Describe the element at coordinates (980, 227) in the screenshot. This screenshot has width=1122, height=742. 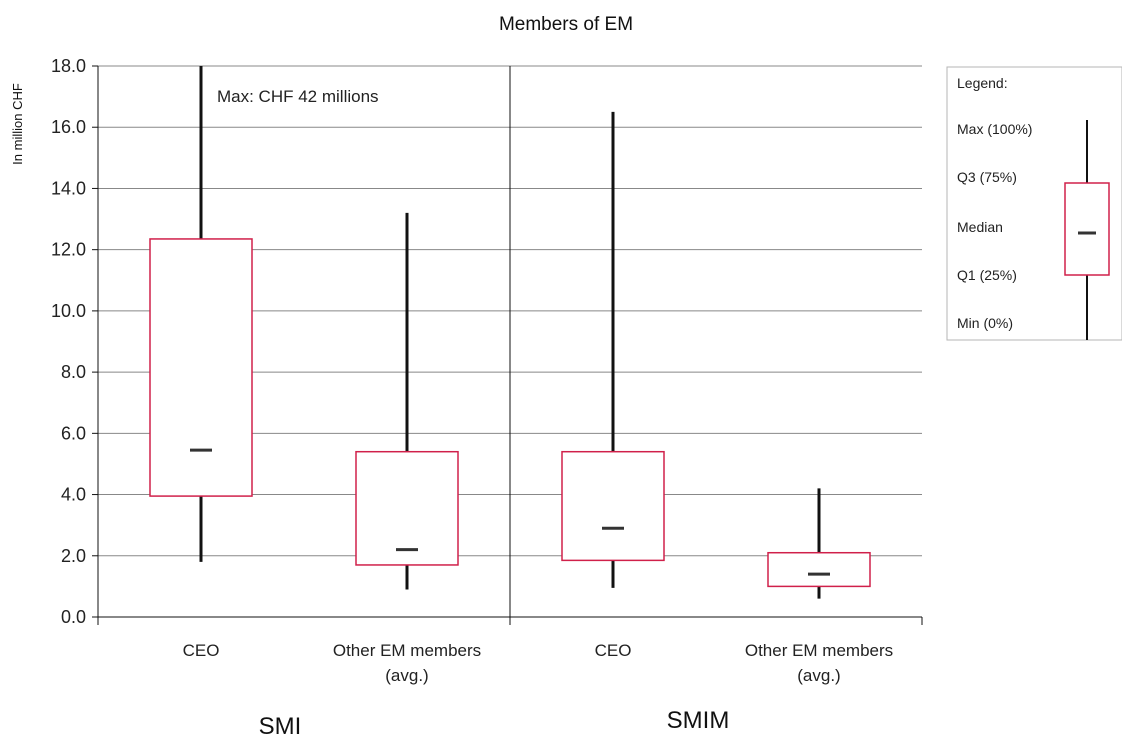
I see `legend-item-median: Median` at that location.